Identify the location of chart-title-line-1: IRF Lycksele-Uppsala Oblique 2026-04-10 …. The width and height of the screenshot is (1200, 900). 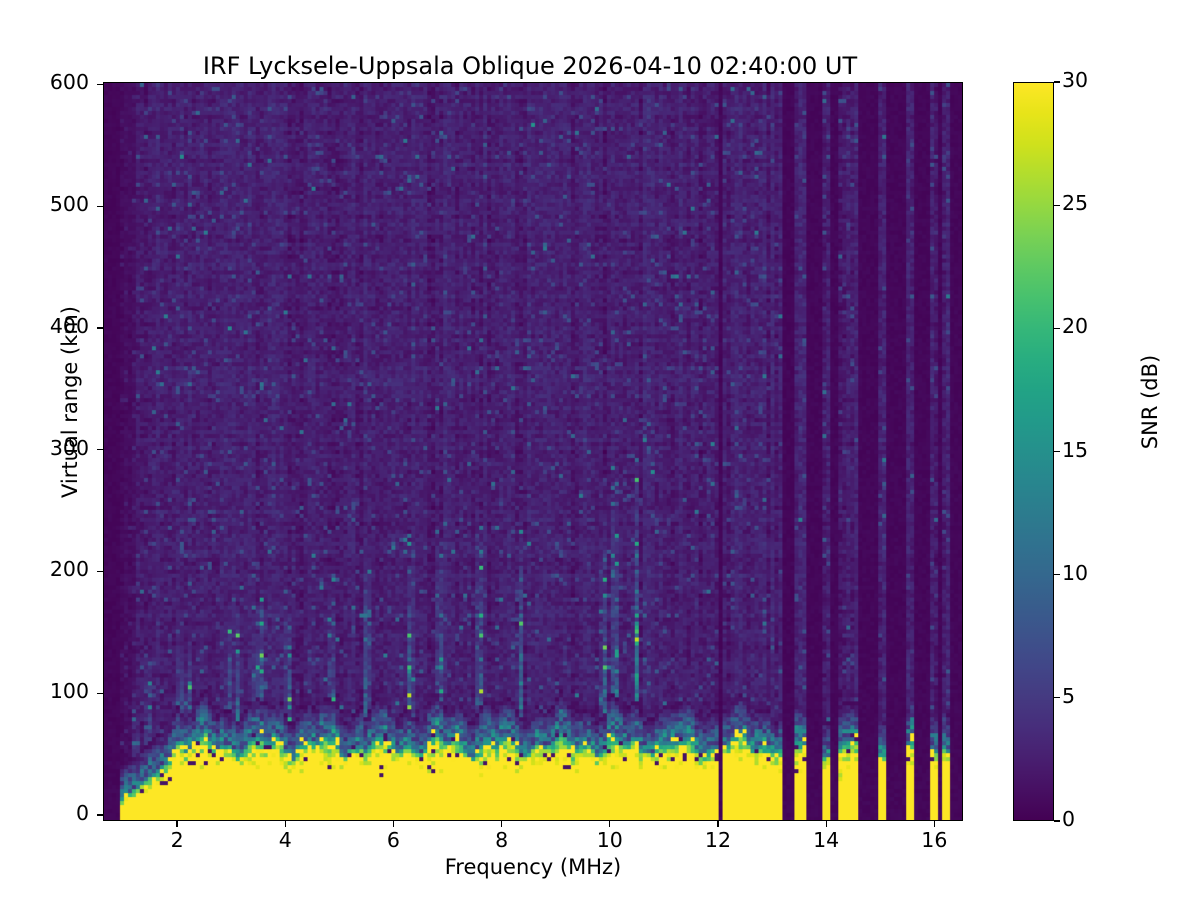
(530, 66).